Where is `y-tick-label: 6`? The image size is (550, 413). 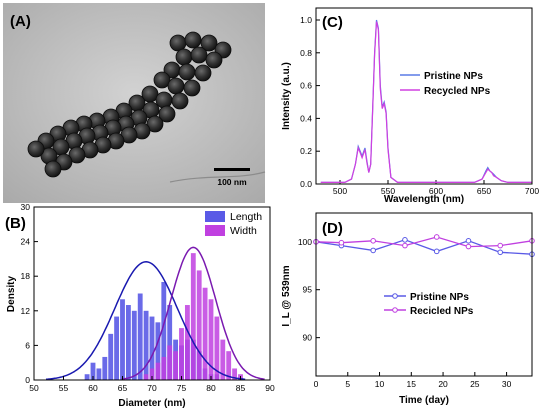
y-tick-label: 6 is located at coordinates (27, 345).